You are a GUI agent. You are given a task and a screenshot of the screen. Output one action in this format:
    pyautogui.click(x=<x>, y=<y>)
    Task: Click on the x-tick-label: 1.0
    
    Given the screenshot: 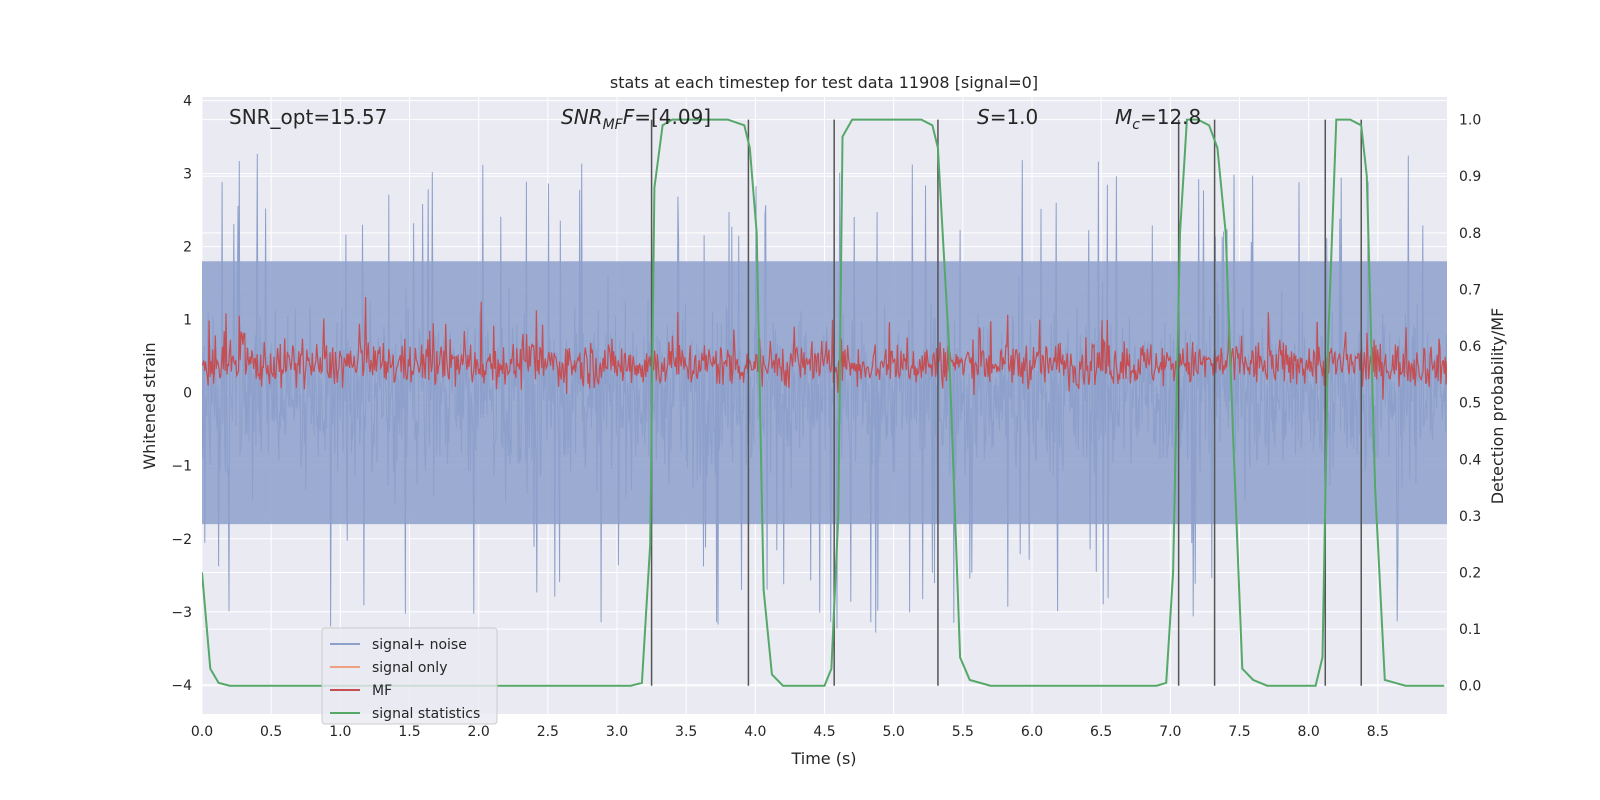 What is the action you would take?
    pyautogui.click(x=340, y=732)
    